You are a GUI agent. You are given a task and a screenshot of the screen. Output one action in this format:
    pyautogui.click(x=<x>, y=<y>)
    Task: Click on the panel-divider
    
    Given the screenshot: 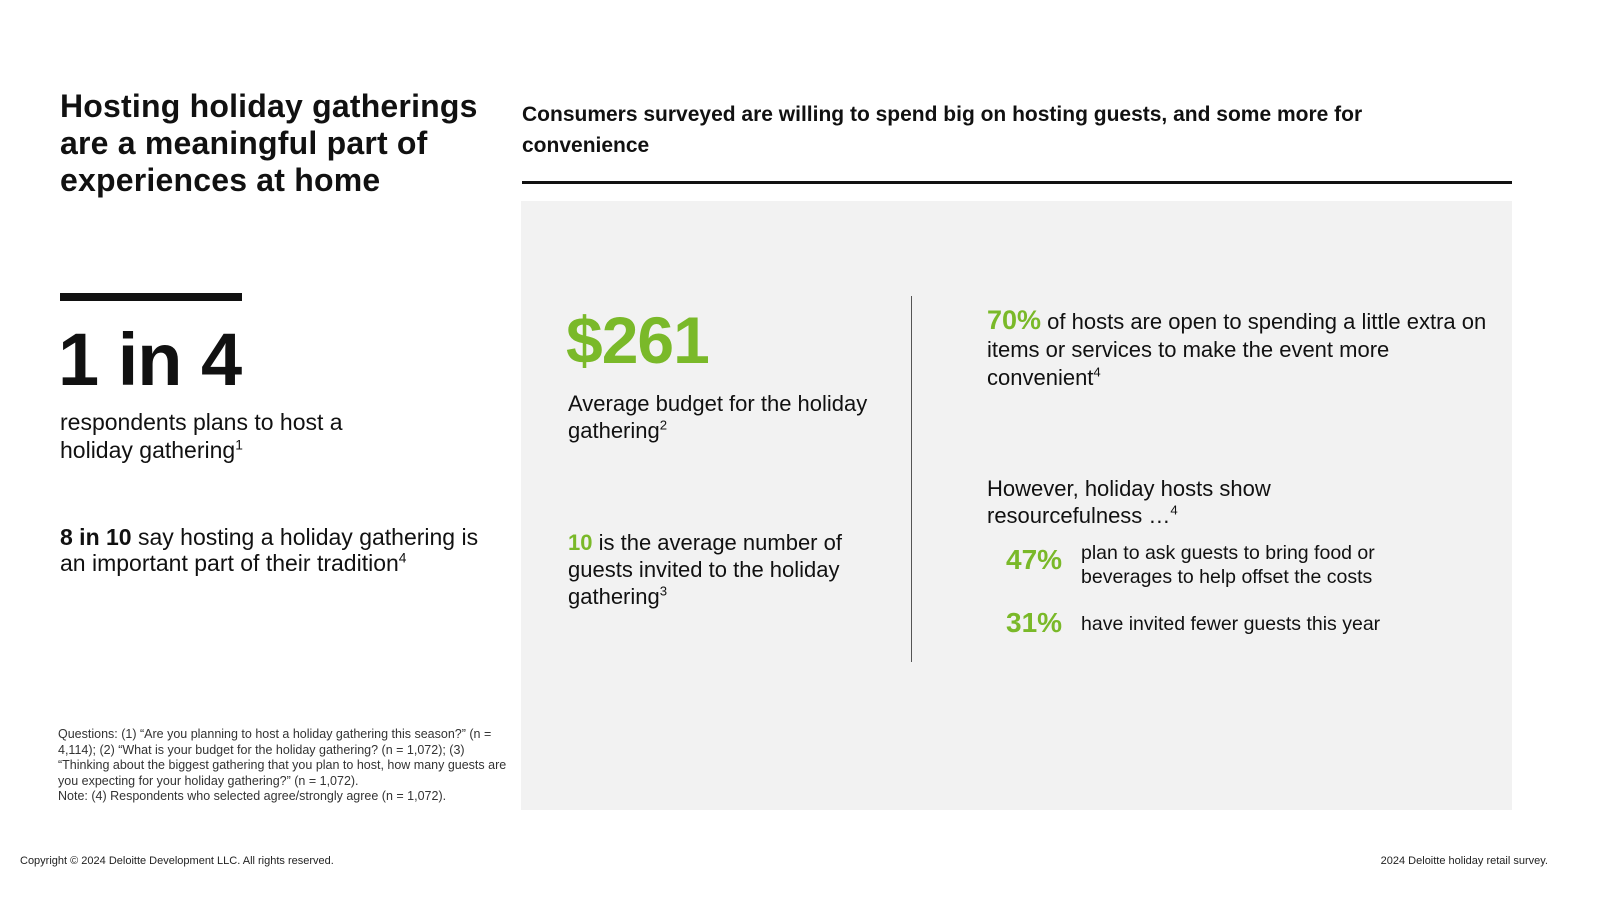 What is the action you would take?
    pyautogui.click(x=911, y=479)
    